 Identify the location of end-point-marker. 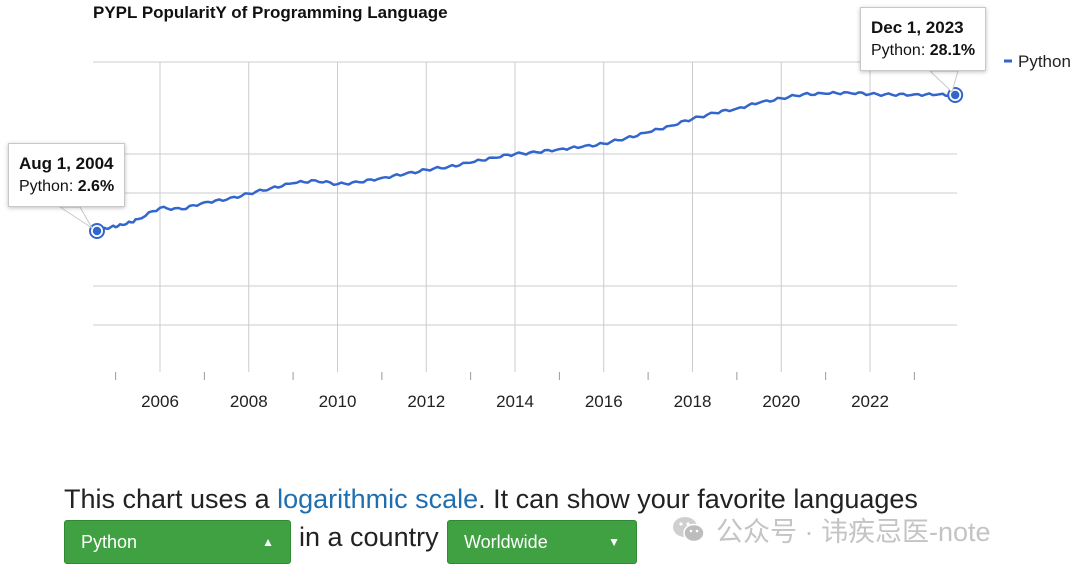
(955, 95).